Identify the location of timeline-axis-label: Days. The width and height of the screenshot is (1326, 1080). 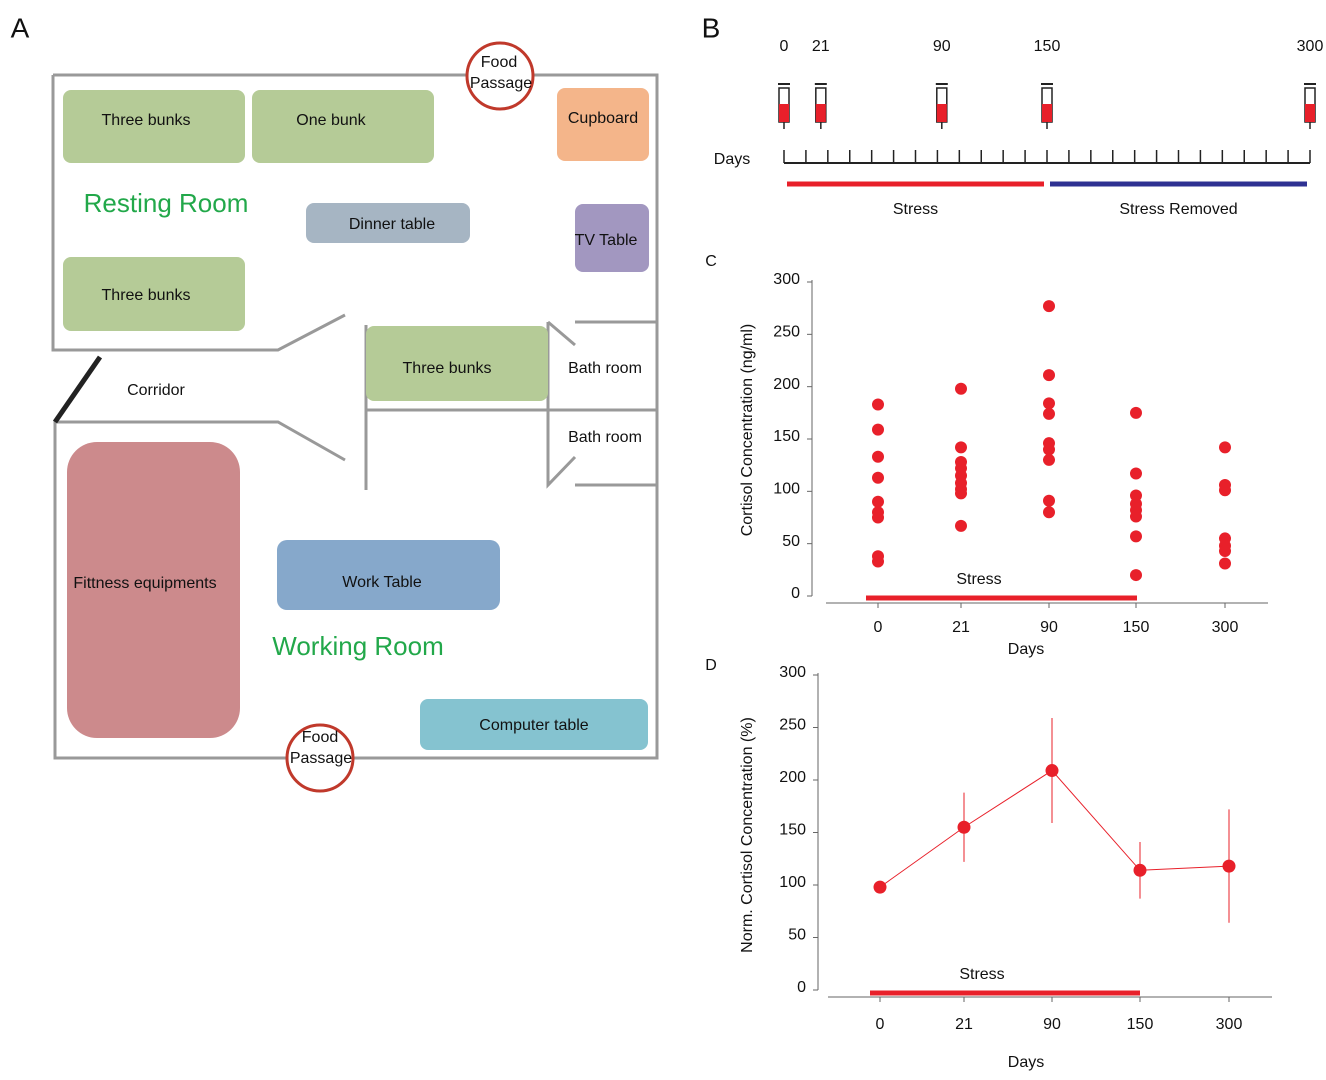
(732, 159).